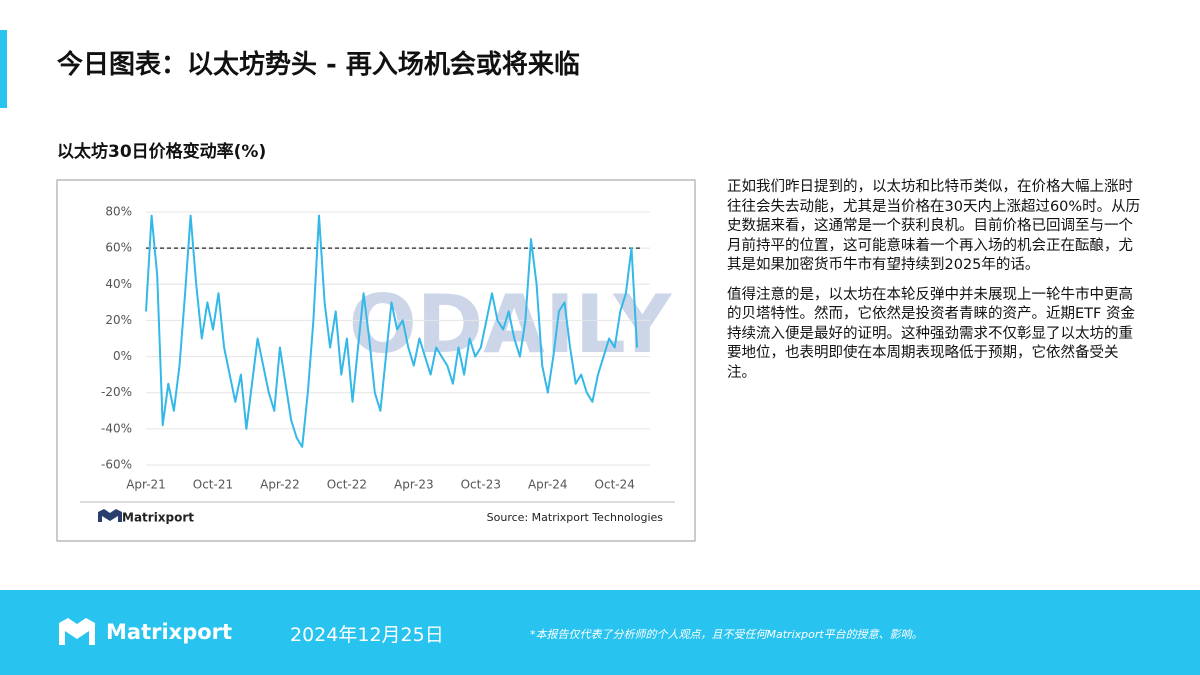  Describe the element at coordinates (3, 69) in the screenshot. I see `accent-bar` at that location.